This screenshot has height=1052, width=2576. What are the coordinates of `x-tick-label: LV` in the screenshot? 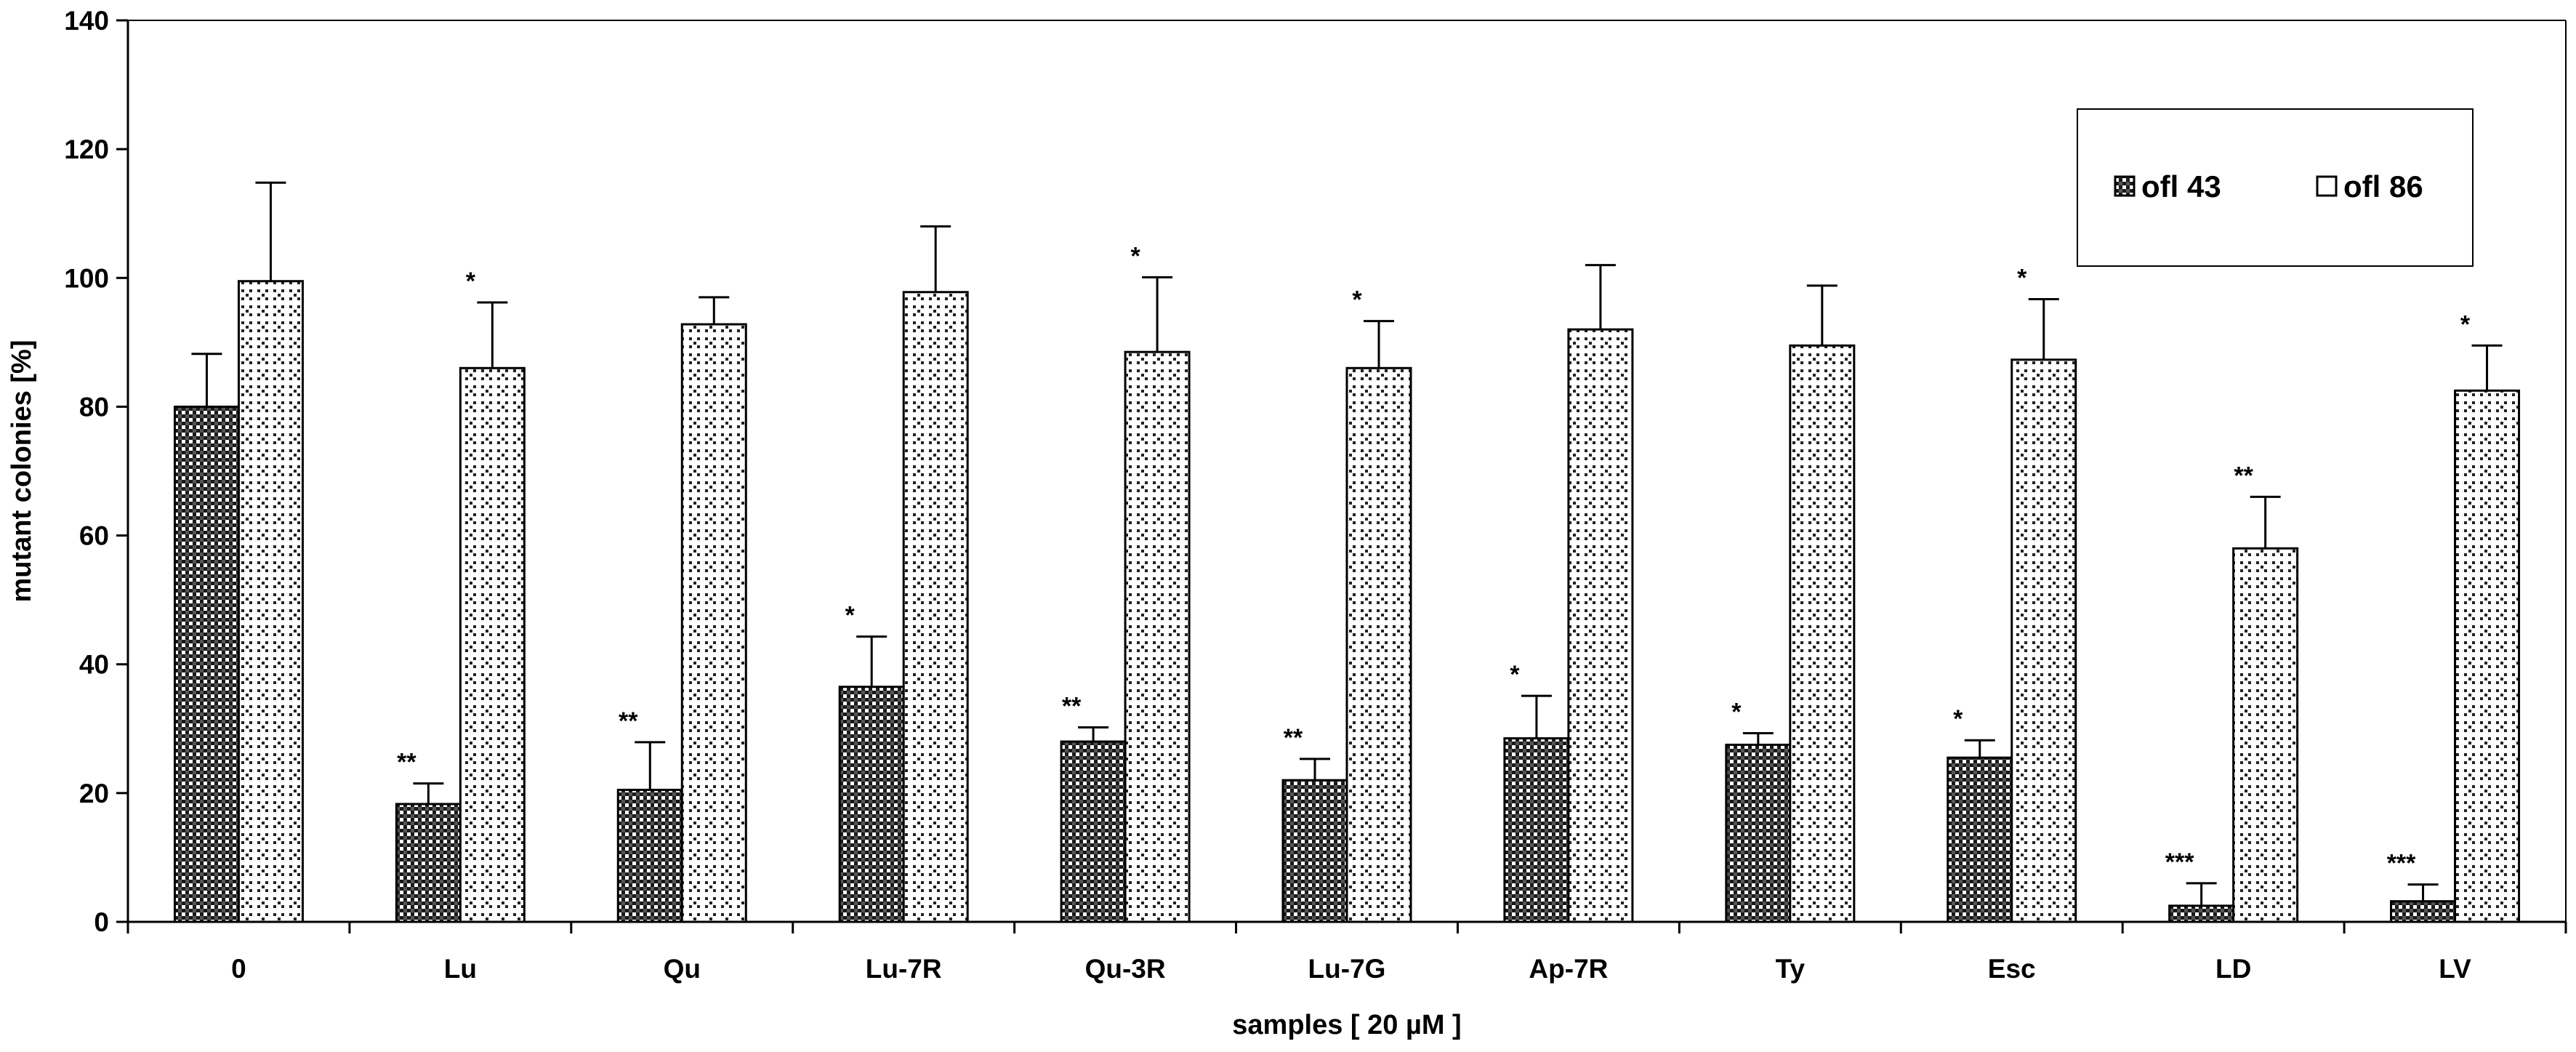 It's located at (2455, 969).